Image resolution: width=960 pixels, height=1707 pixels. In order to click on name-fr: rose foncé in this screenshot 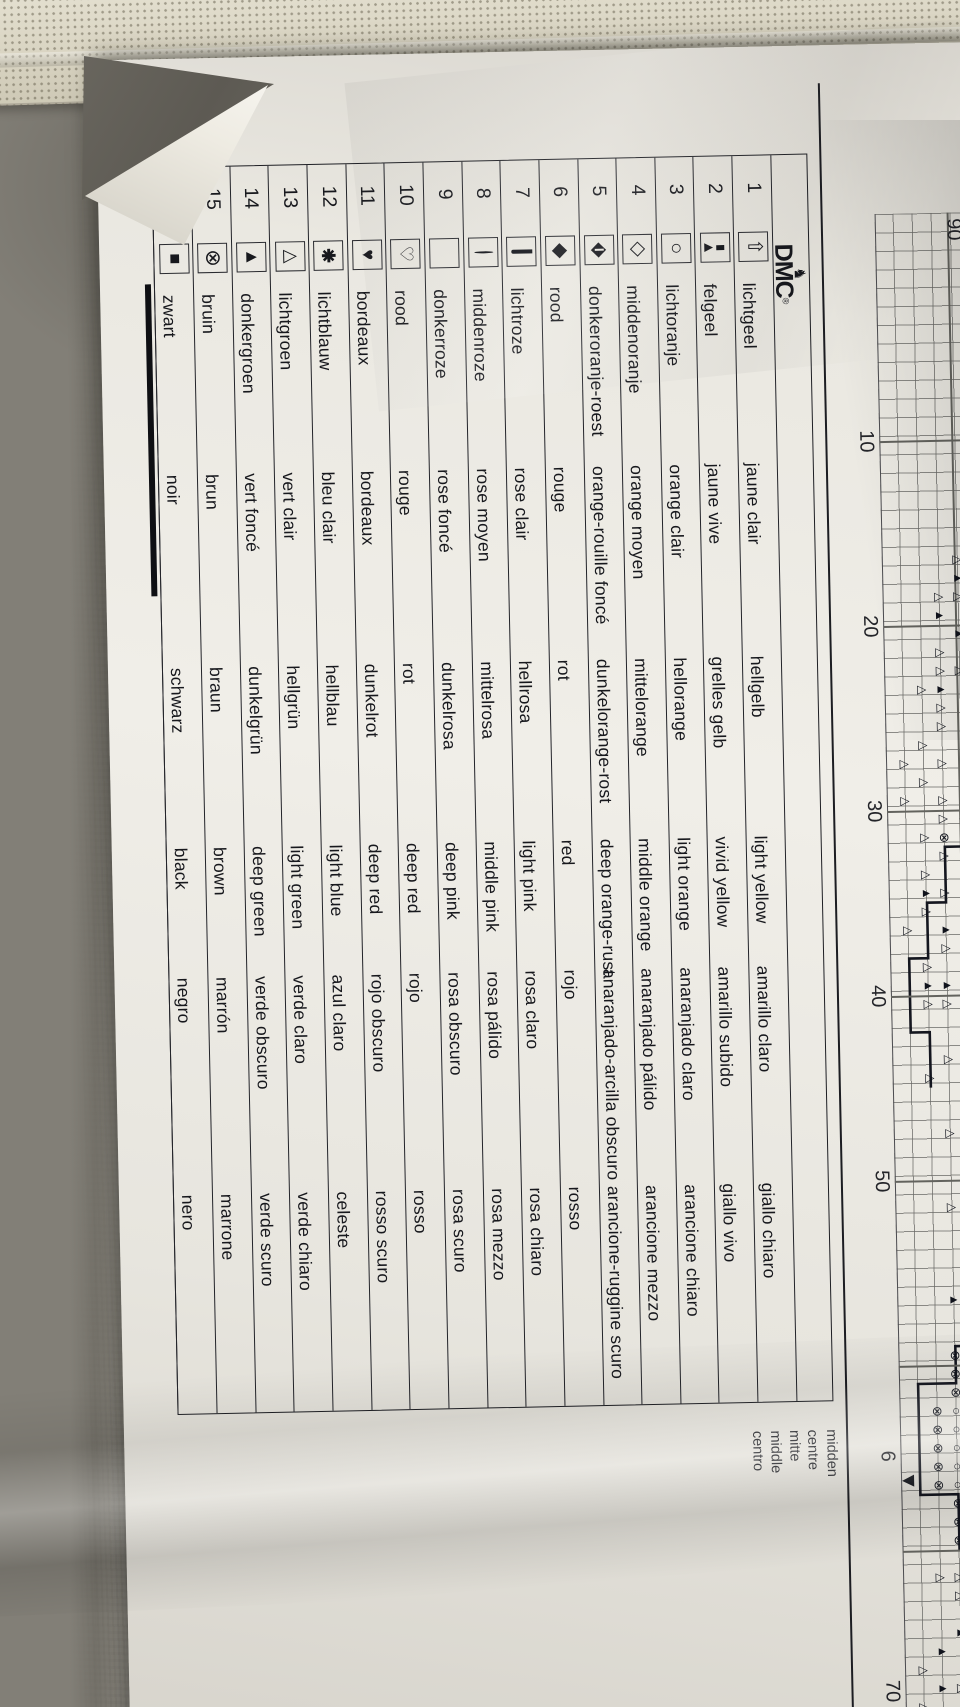, I will do `click(444, 511)`.